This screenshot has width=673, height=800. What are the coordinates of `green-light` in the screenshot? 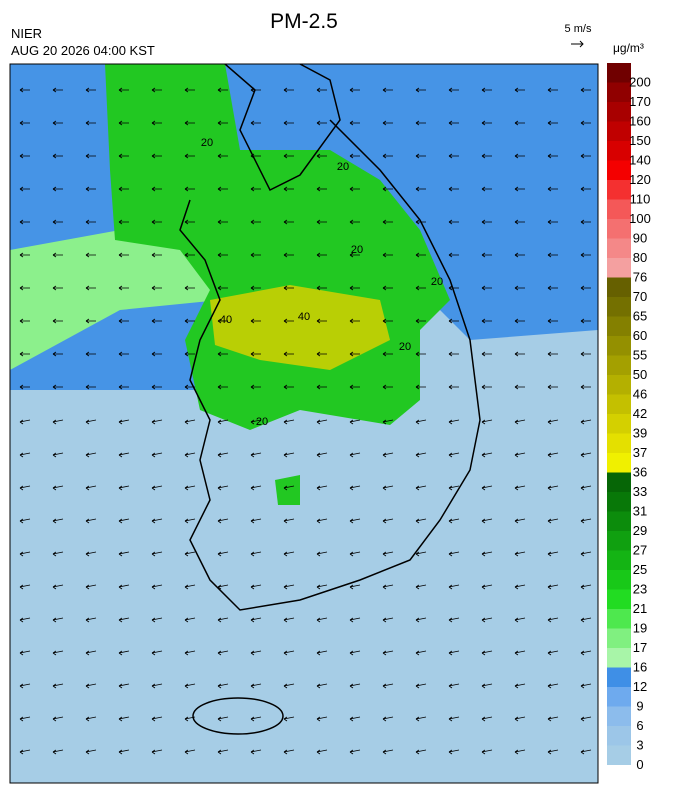 It's located at (115, 300).